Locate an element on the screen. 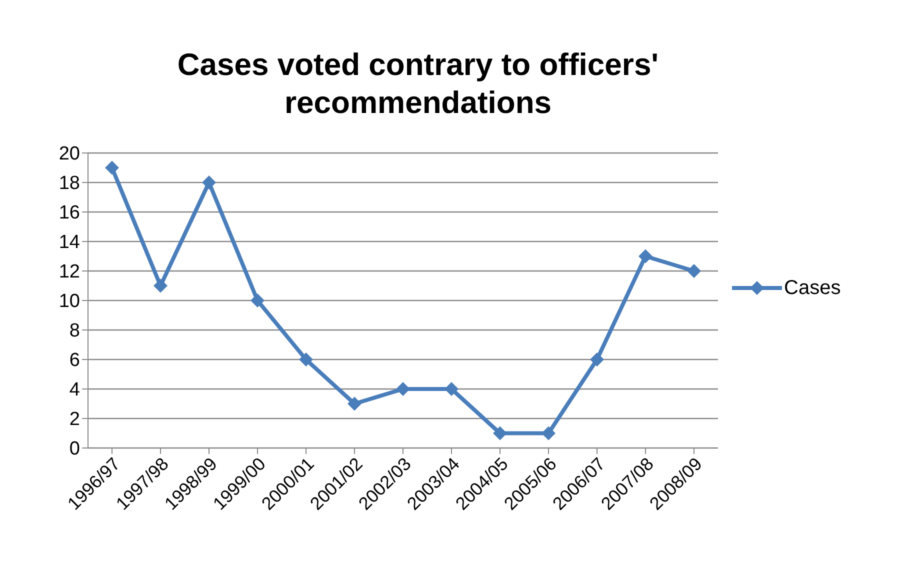 The width and height of the screenshot is (899, 578). y-tick-label: 8 is located at coordinates (74, 331).